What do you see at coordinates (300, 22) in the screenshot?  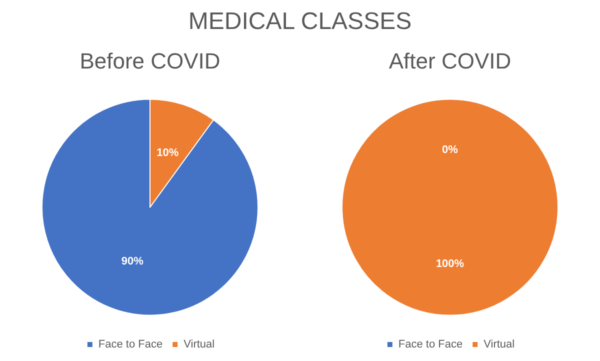 I see `text: MEDICAL CLASSES` at bounding box center [300, 22].